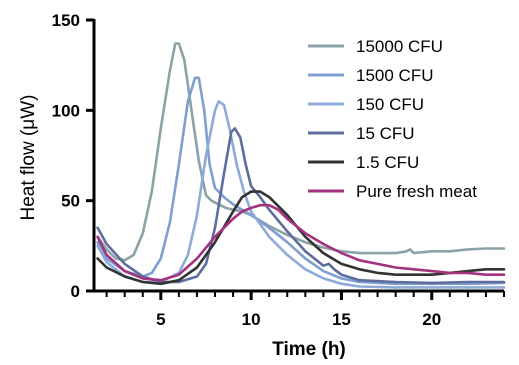 This screenshot has height=365, width=519. I want to click on y-tick-label: 100, so click(66, 110).